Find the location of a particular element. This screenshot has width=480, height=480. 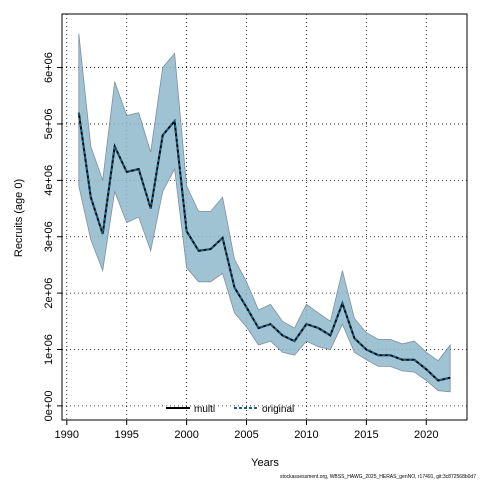

x-tick-label-2020: 2020 is located at coordinates (426, 435).